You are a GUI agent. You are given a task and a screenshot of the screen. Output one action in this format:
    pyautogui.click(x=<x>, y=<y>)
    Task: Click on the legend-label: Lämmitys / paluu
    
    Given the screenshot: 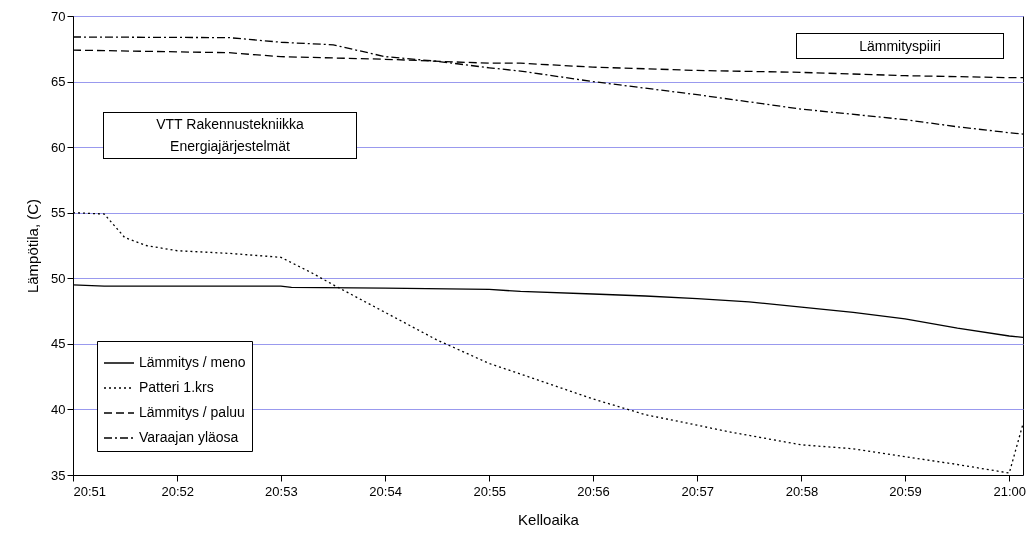 What is the action you would take?
    pyautogui.click(x=192, y=412)
    